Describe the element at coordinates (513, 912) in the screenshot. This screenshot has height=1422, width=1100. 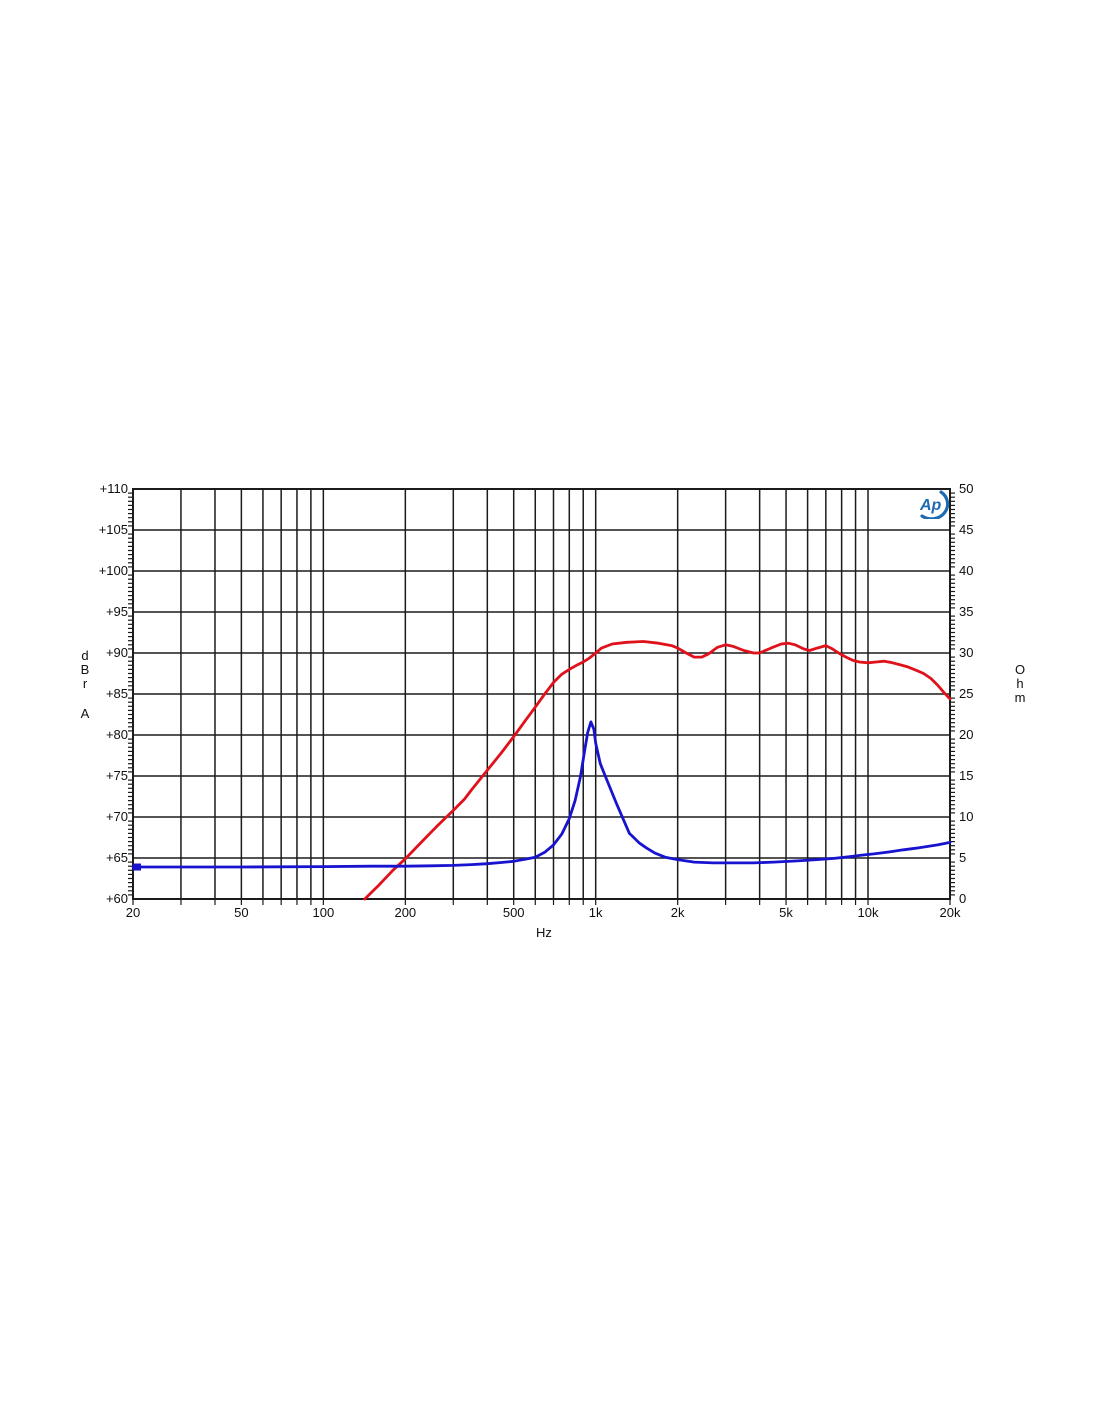
I see `x-tick-label: 500` at that location.